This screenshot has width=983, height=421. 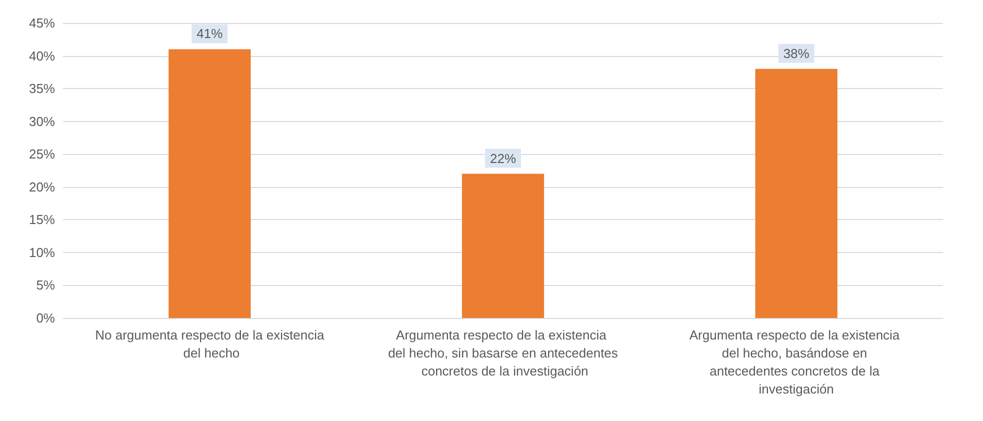 I want to click on data-label: 41%, so click(x=210, y=34).